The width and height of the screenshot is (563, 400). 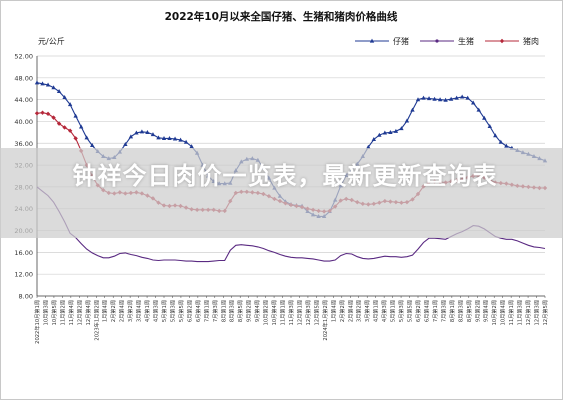 I want to click on y-tick-label: 44.00, so click(x=23, y=100).